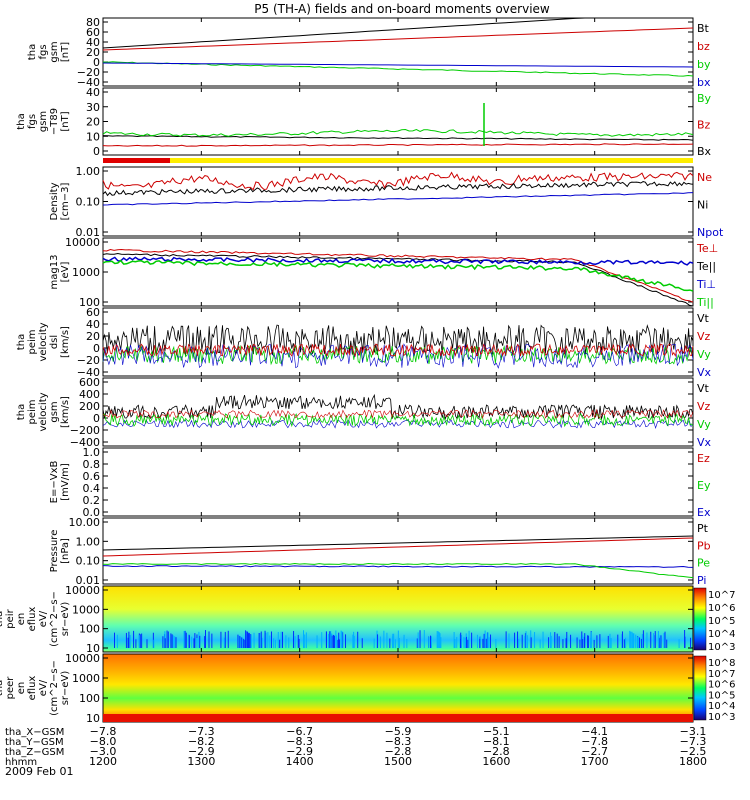  I want to click on colorbar, so click(700, 619).